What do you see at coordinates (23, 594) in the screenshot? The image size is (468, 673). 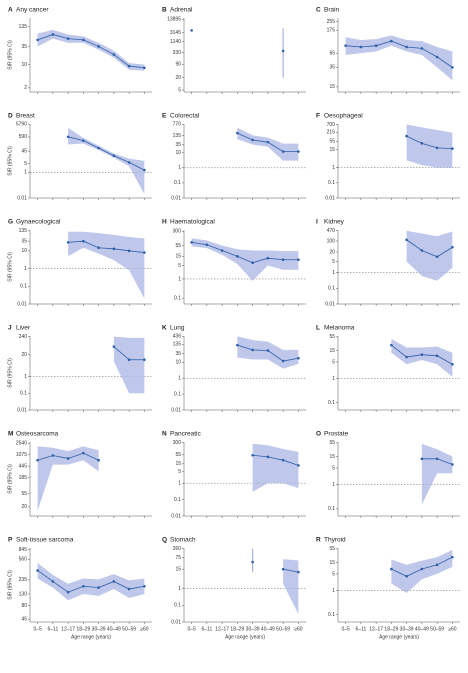 I see `y-tick-label: 130` at bounding box center [23, 594].